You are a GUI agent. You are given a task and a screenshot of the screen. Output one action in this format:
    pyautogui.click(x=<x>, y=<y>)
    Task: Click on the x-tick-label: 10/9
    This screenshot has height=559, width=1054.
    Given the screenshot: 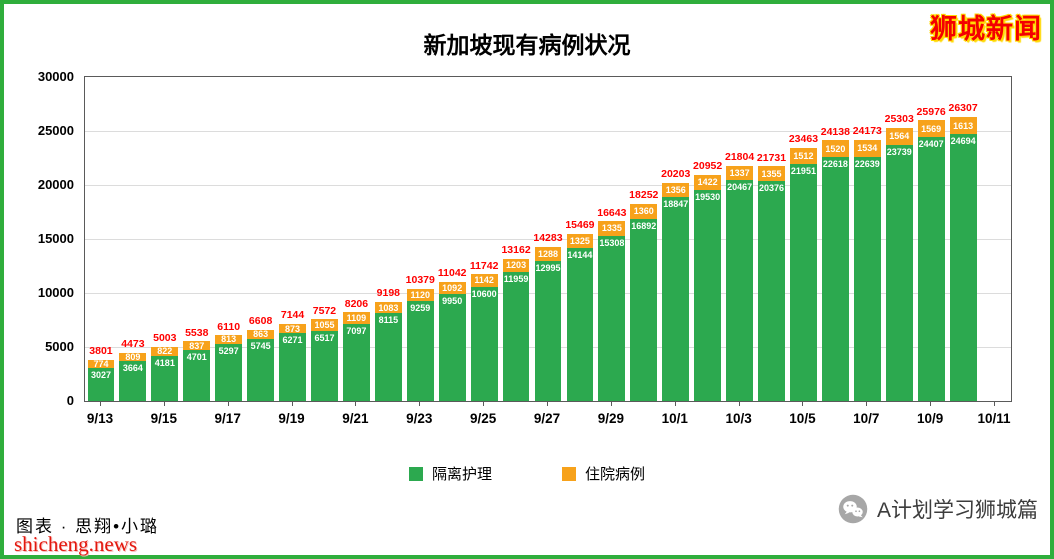 What is the action you would take?
    pyautogui.click(x=930, y=418)
    